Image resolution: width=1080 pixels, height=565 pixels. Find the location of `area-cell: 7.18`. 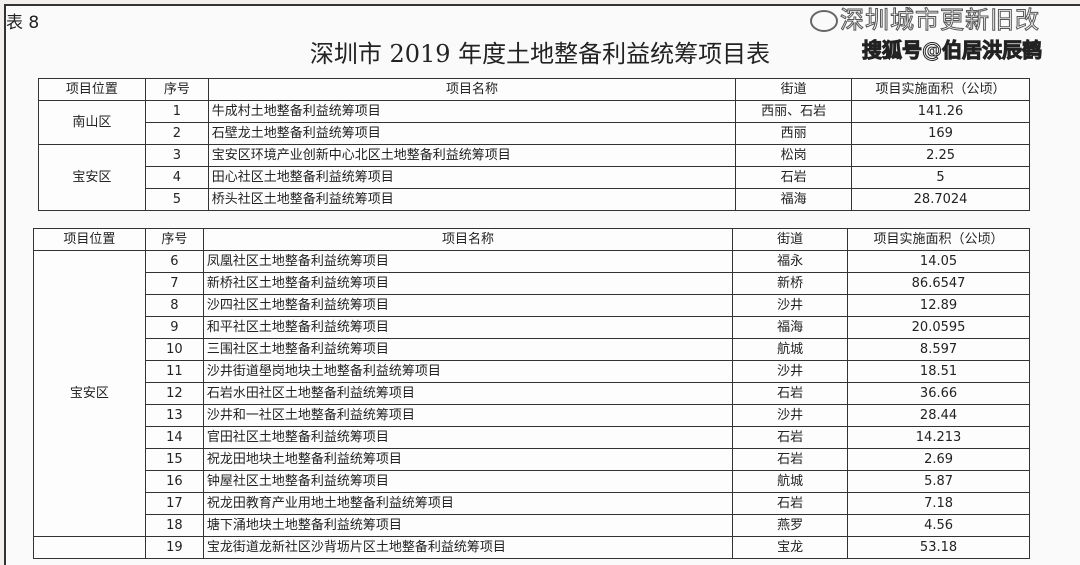

area-cell: 7.18 is located at coordinates (938, 503).